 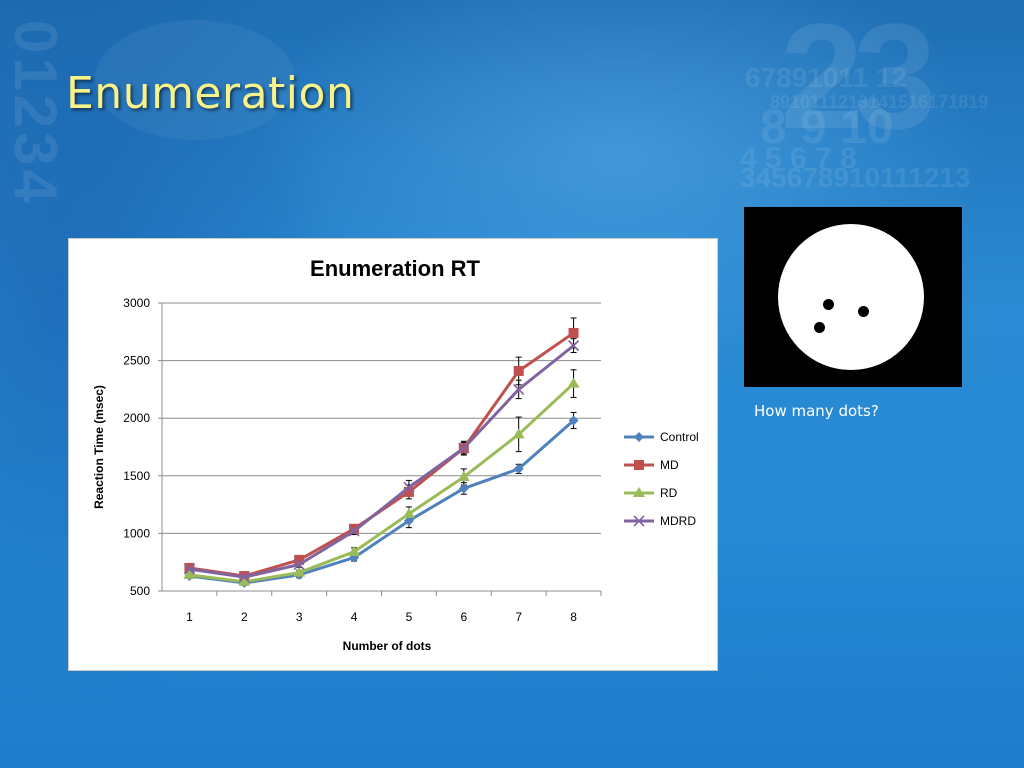 I want to click on chart-series, so click(x=381, y=457).